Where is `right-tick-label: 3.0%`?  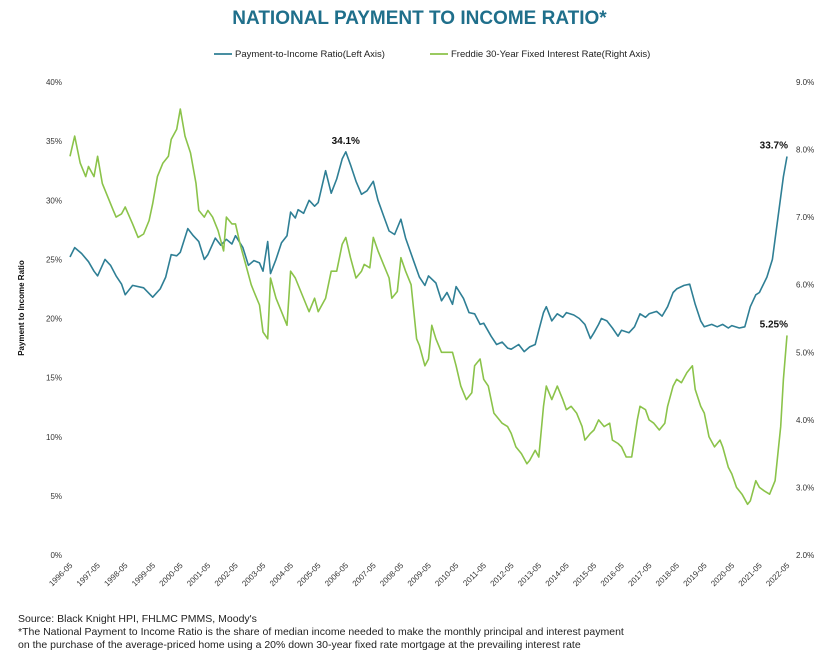
right-tick-label: 3.0% is located at coordinates (805, 487).